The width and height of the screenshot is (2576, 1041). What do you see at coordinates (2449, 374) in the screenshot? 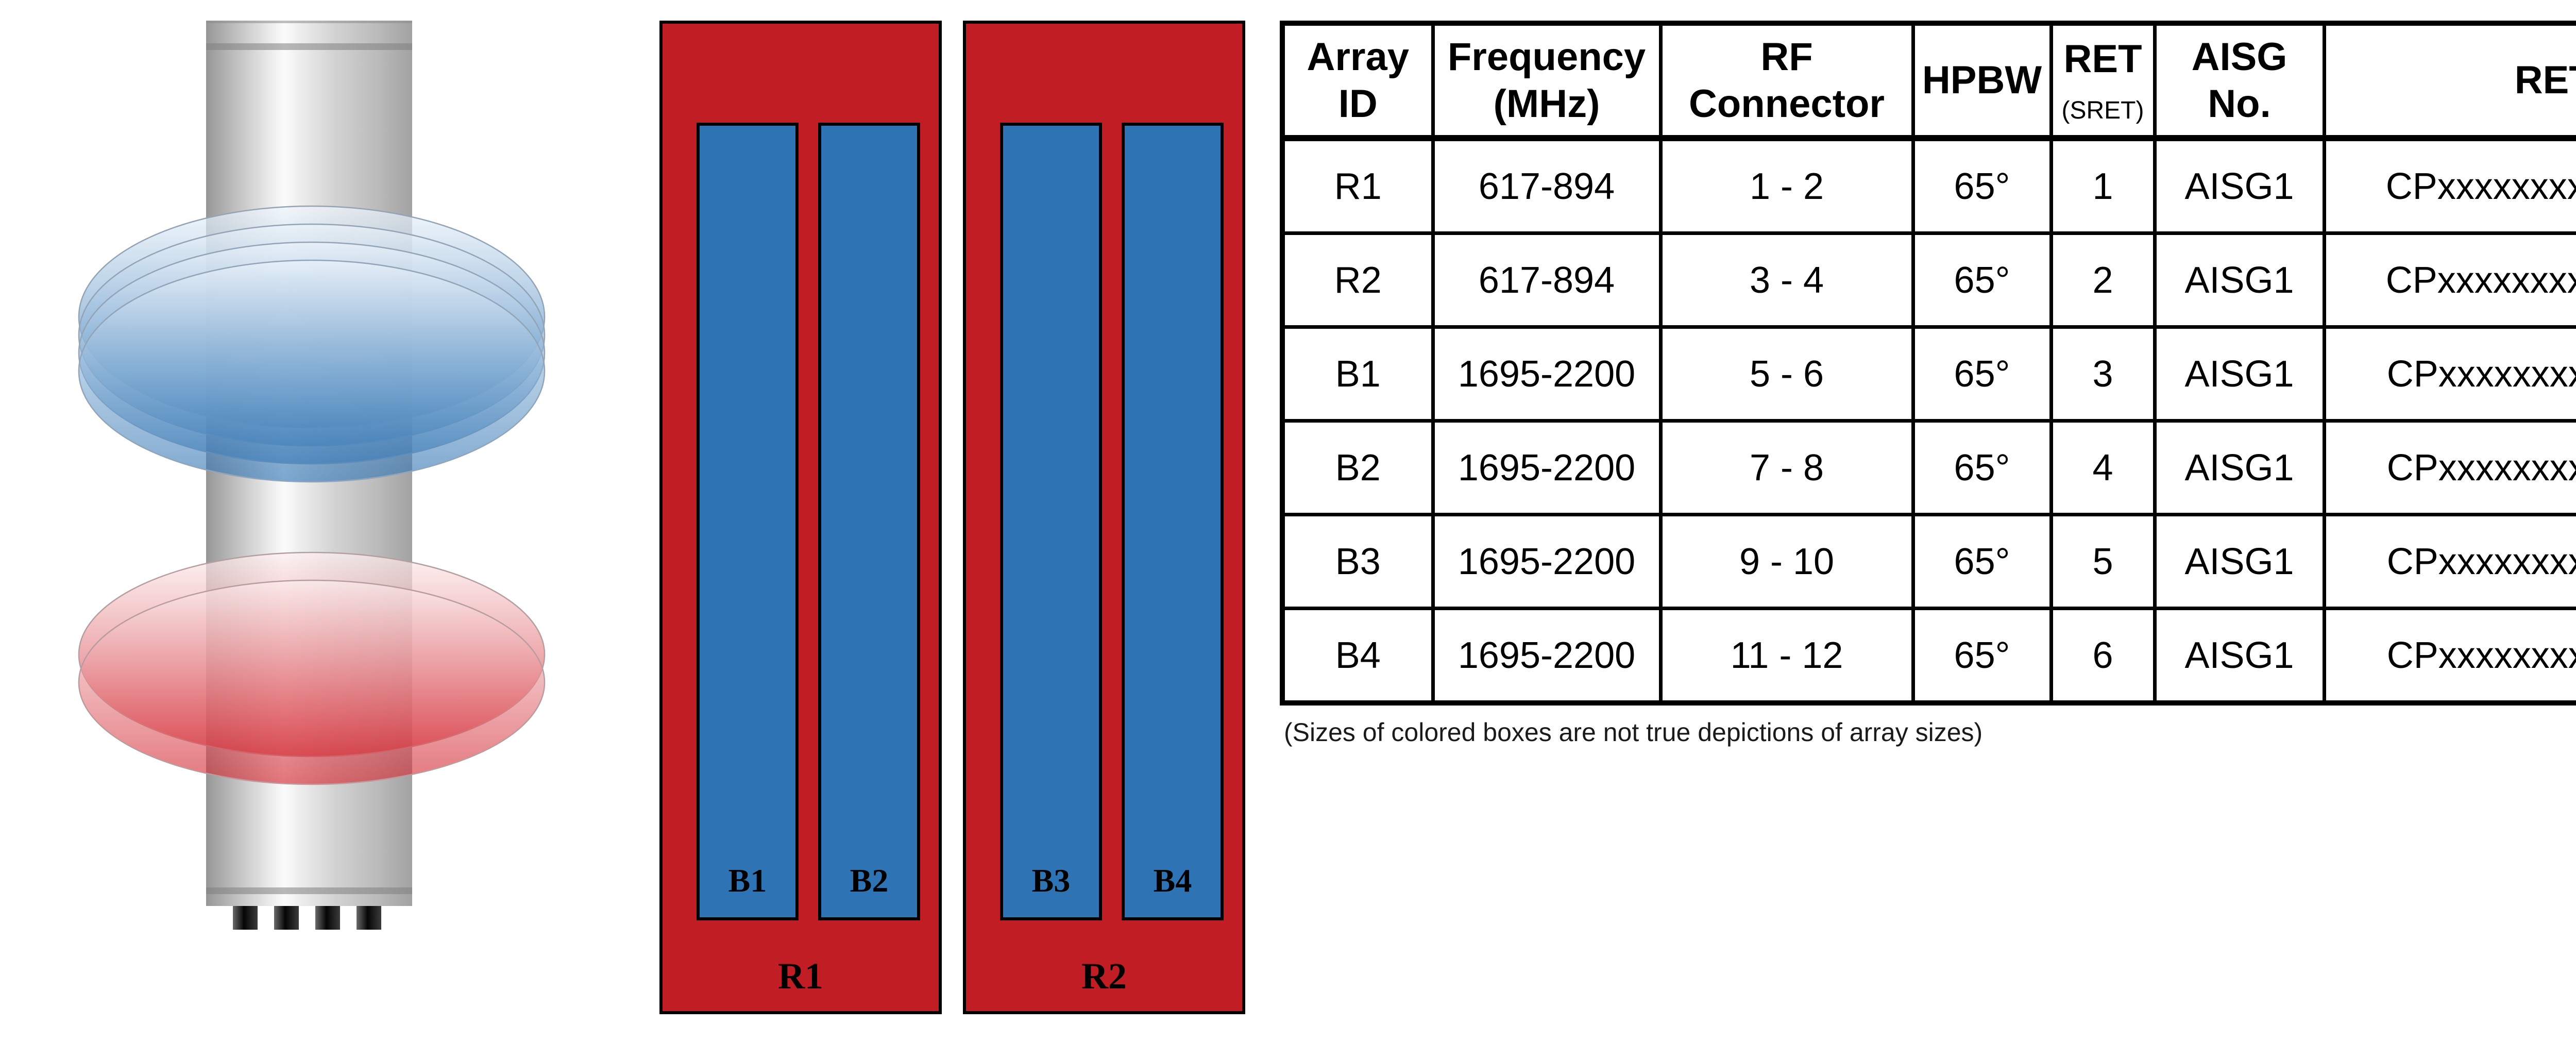
I see `ret-uid-cell: CPxxxxxxxxxxxxxxxxxB1` at bounding box center [2449, 374].